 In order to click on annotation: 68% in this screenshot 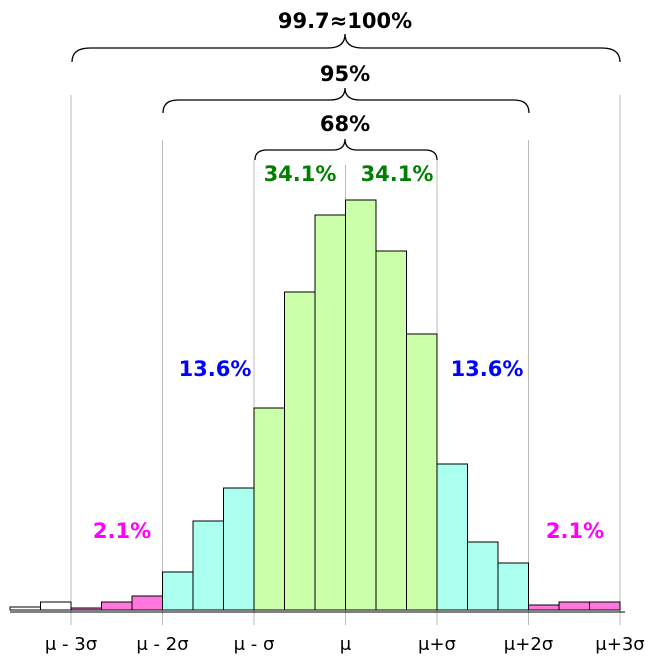, I will do `click(345, 124)`.